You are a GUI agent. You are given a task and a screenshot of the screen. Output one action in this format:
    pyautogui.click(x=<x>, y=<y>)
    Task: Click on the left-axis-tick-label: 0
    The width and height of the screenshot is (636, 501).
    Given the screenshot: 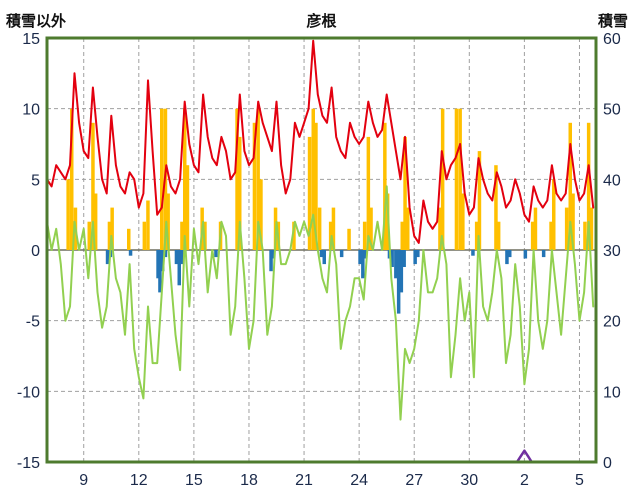 What is the action you would take?
    pyautogui.click(x=35, y=251)
    